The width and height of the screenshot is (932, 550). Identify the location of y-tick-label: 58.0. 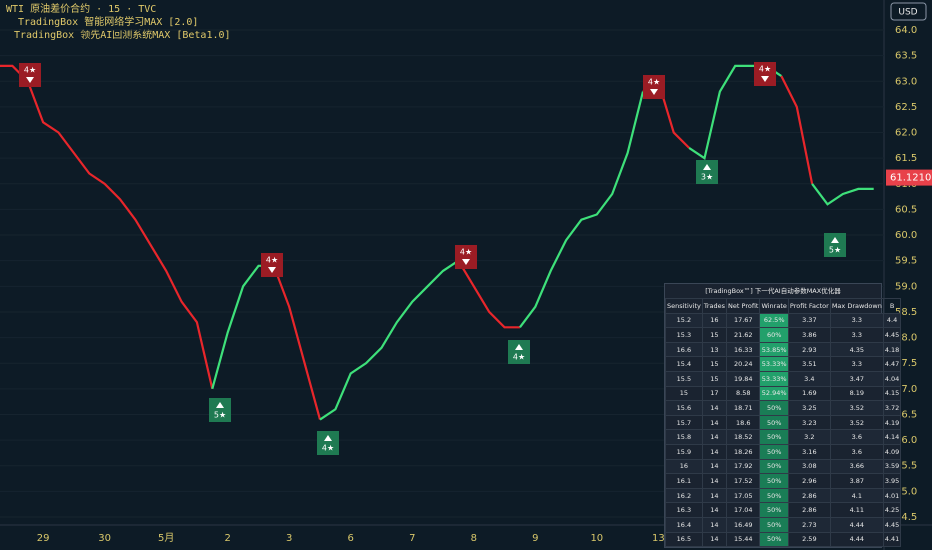
(906, 338).